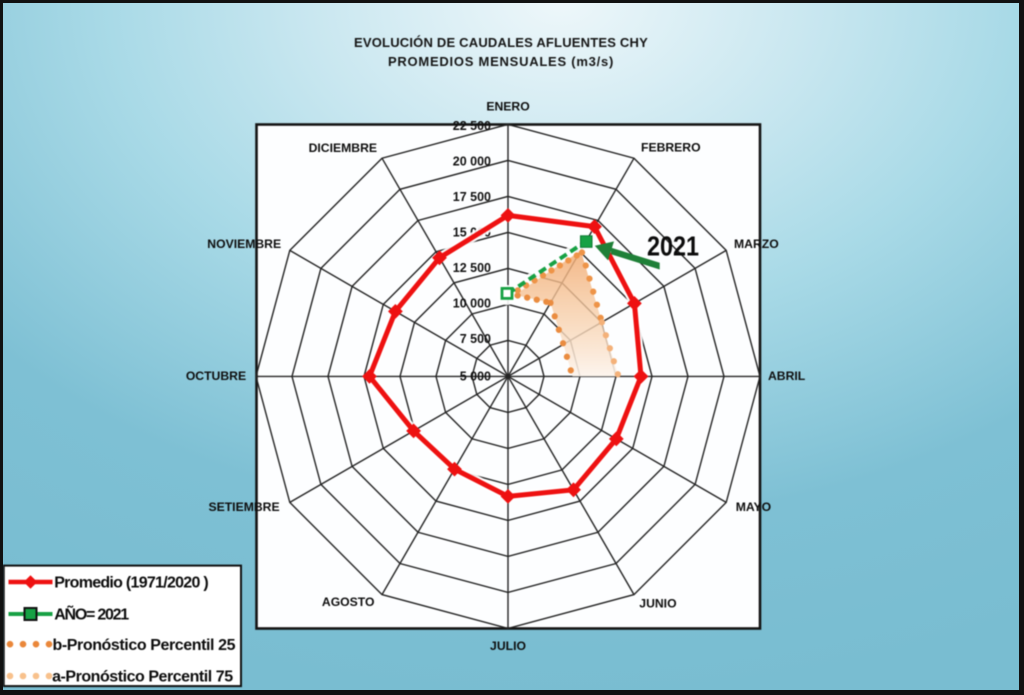  What do you see at coordinates (244, 244) in the screenshot?
I see `svg-text: NOVIEMBRE` at bounding box center [244, 244].